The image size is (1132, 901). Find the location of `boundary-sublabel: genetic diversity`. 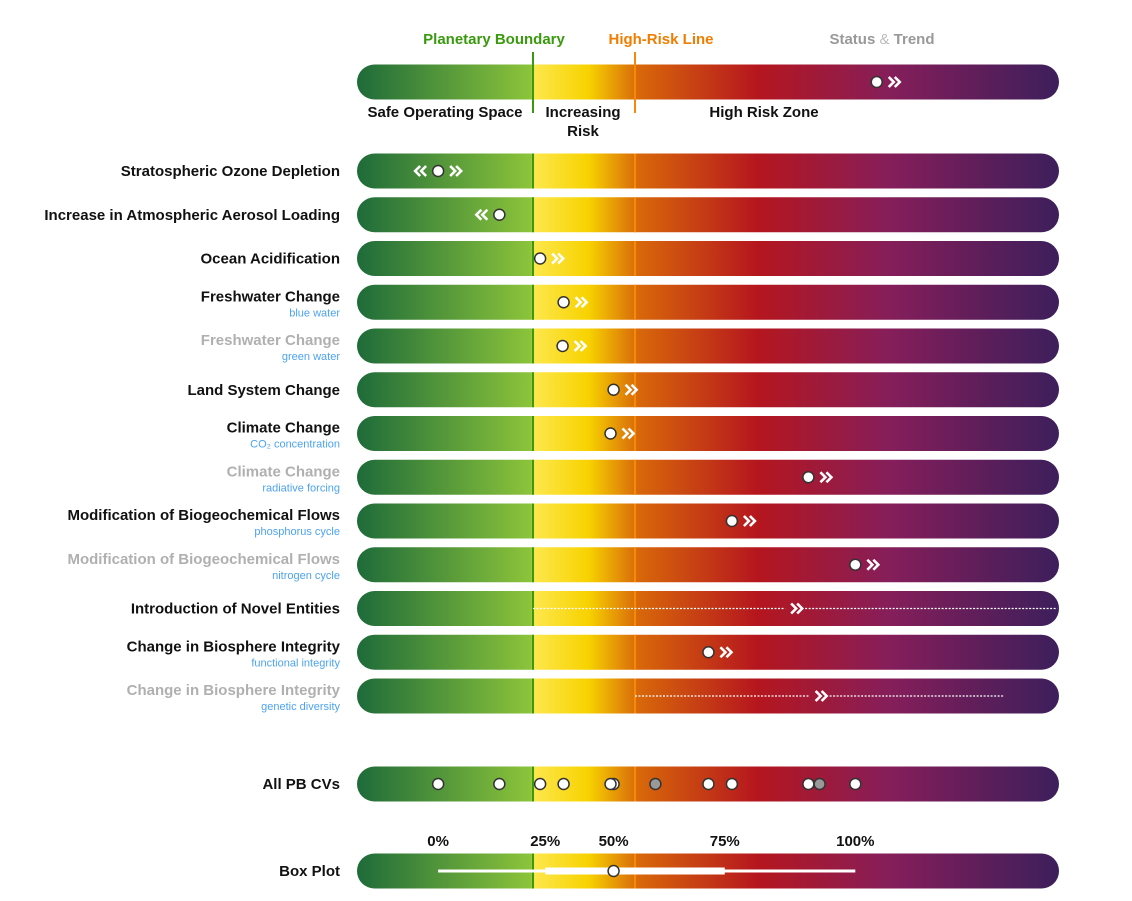

boundary-sublabel: genetic diversity is located at coordinates (300, 707).